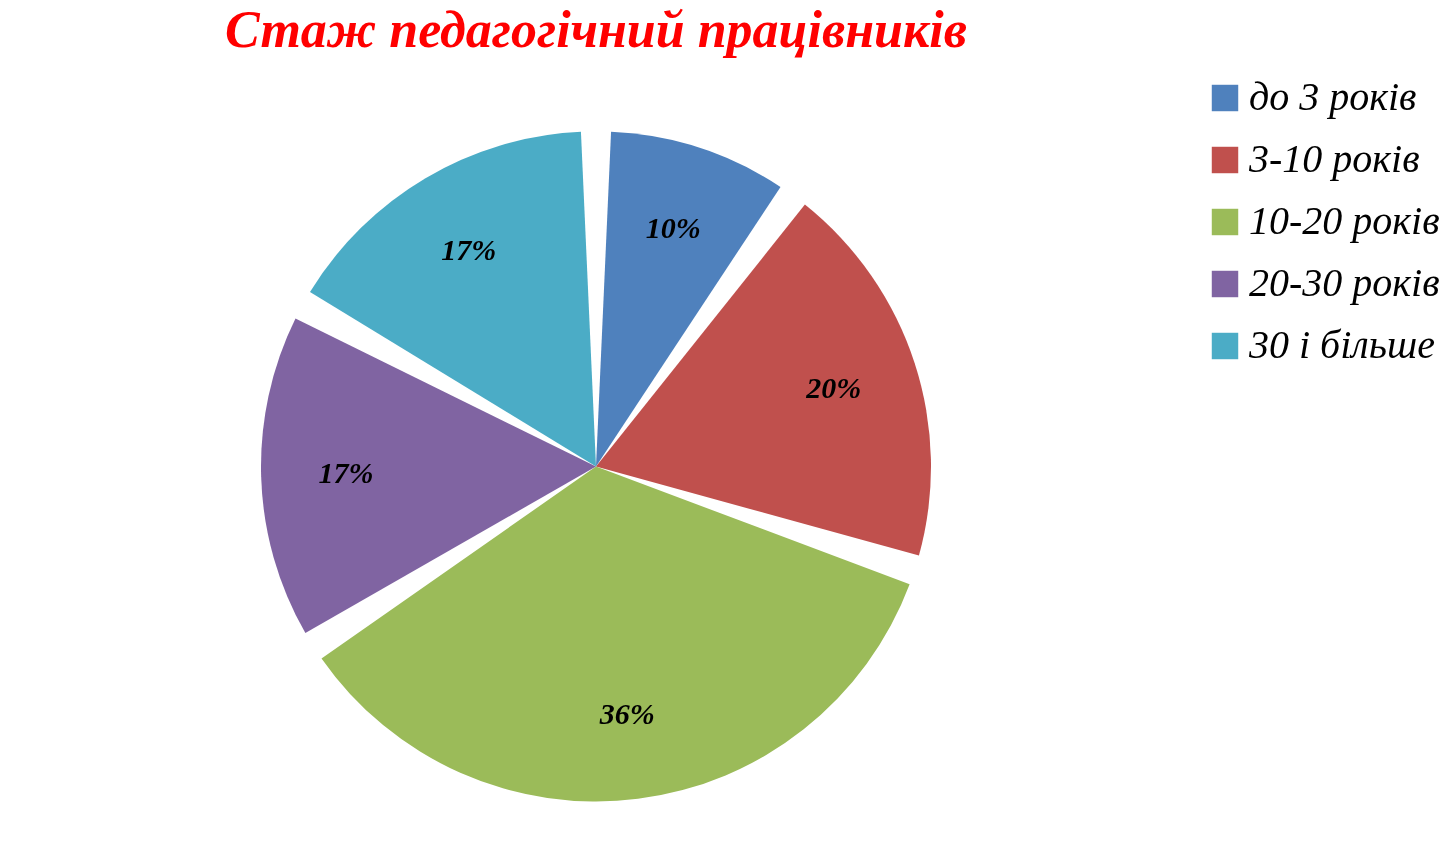  What do you see at coordinates (1344, 282) in the screenshot?
I see `legend-label: 20-30 років` at bounding box center [1344, 282].